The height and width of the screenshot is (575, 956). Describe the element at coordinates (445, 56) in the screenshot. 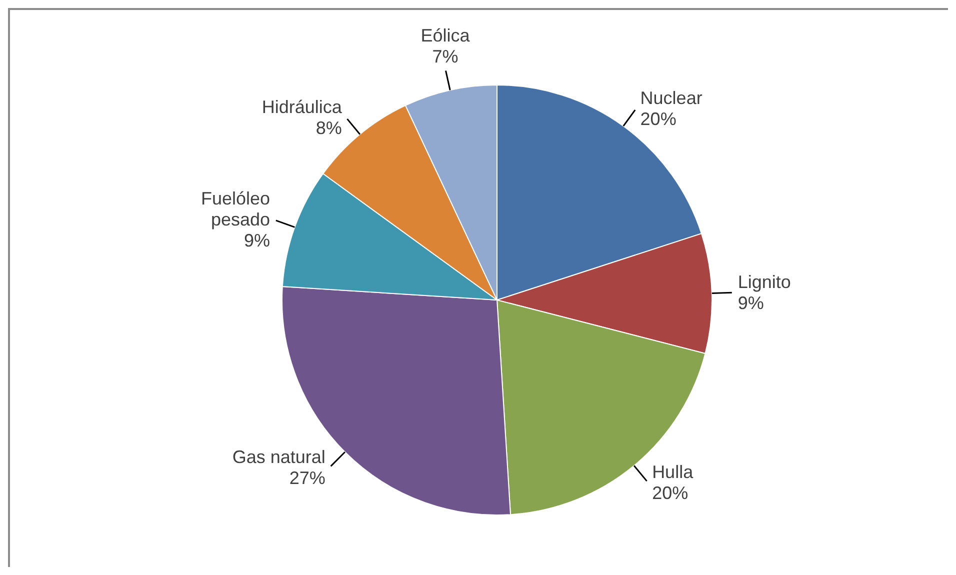

I see `data-label: 7%` at that location.